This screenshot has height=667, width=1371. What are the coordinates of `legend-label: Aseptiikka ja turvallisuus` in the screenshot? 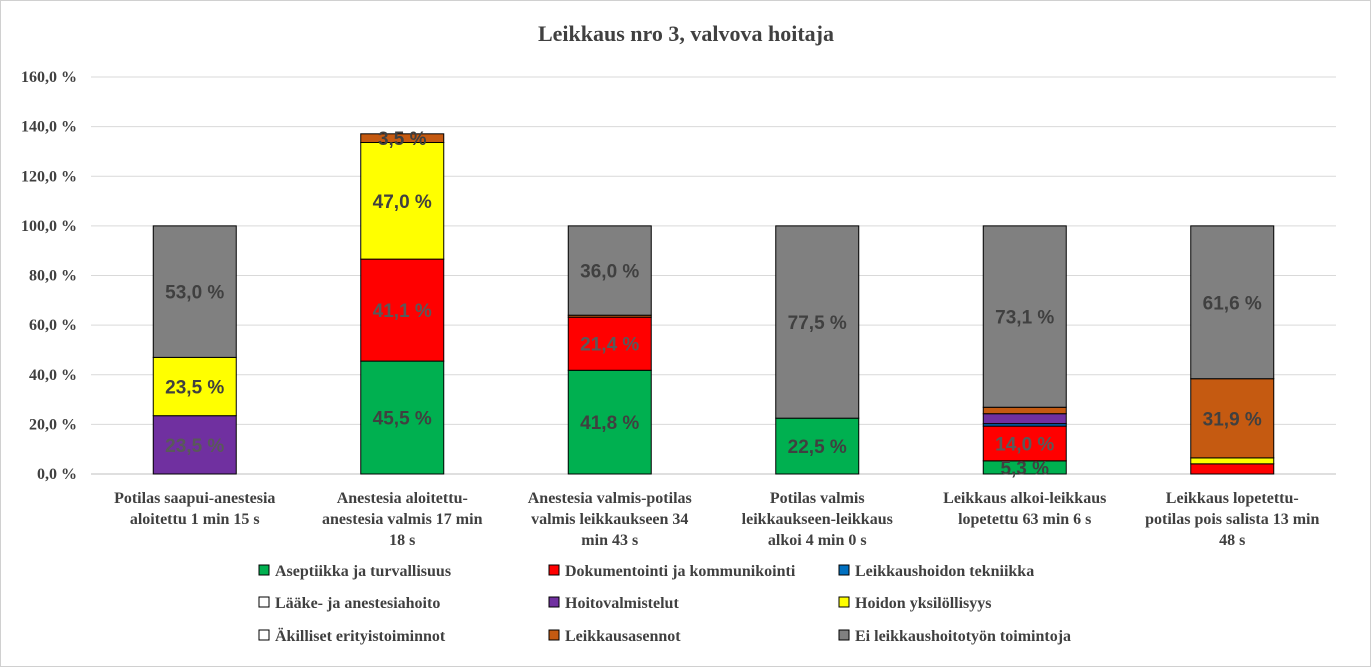 It's located at (363, 571).